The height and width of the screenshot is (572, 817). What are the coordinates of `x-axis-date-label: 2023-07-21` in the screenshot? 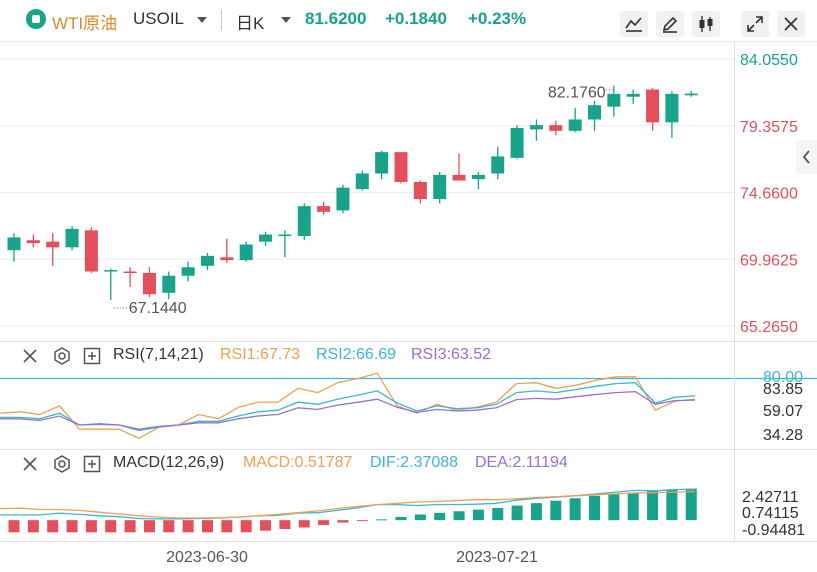 It's located at (497, 557).